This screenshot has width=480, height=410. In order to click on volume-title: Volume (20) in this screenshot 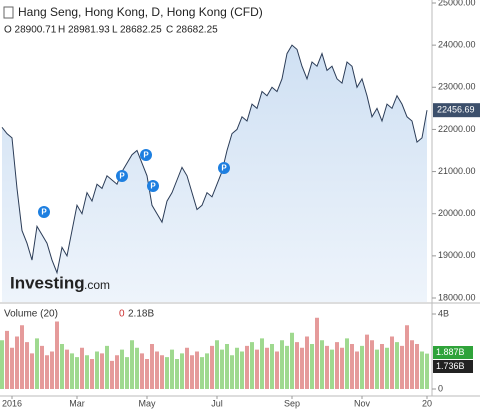, I will do `click(31, 314)`.